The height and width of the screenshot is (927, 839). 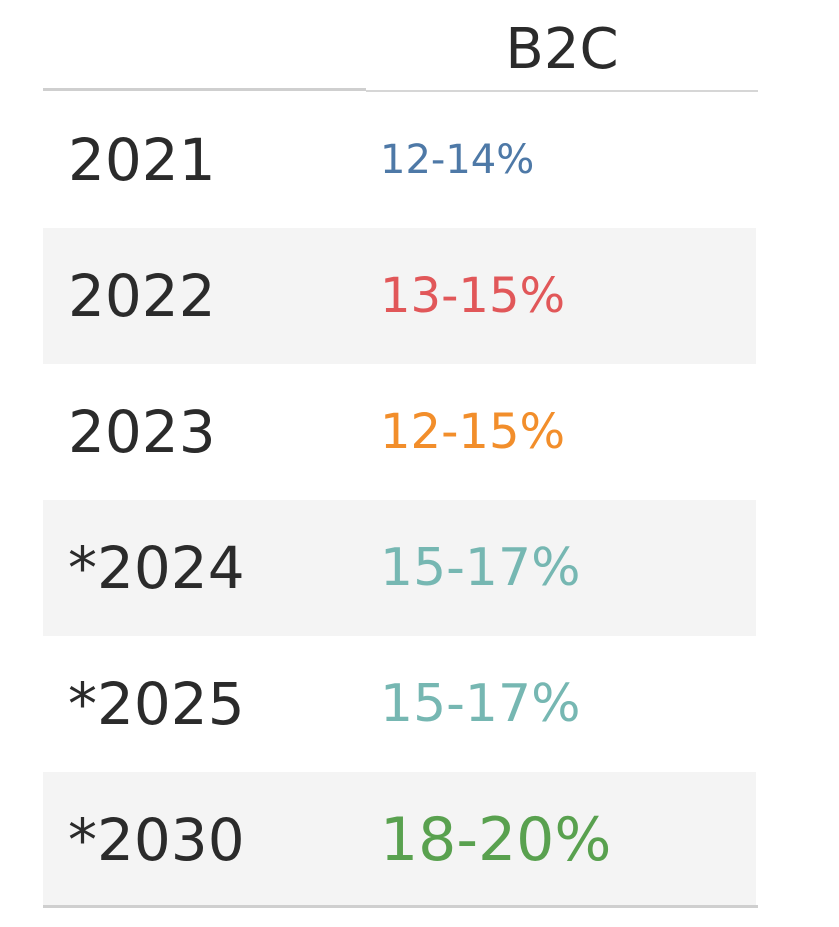 What do you see at coordinates (156, 704) in the screenshot?
I see `year-cell: *2025` at bounding box center [156, 704].